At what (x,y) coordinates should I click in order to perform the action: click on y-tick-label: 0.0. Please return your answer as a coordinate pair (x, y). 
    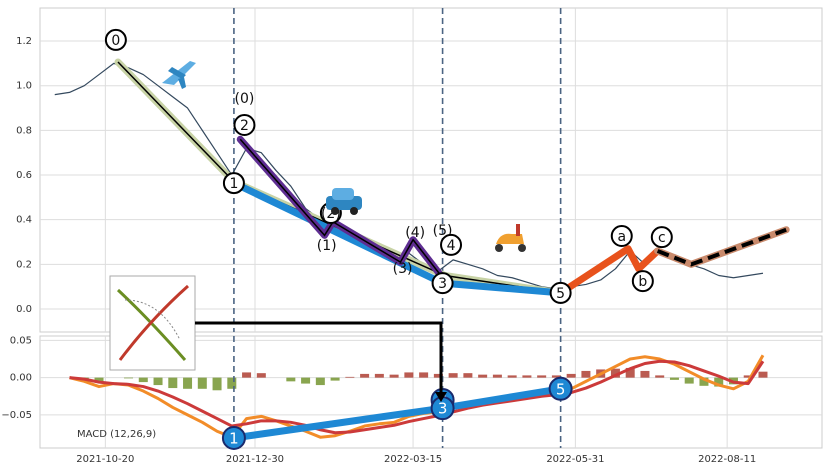
    Looking at the image, I should click on (24, 309).